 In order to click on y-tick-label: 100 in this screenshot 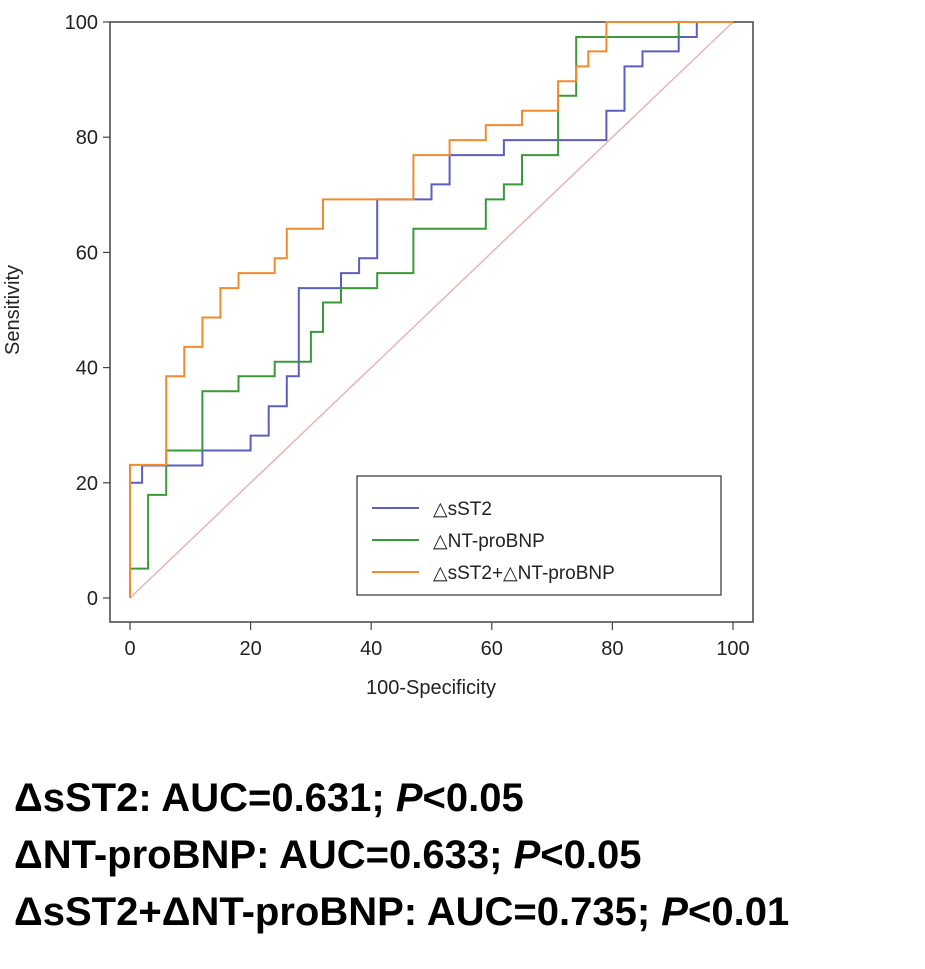, I will do `click(81, 23)`.